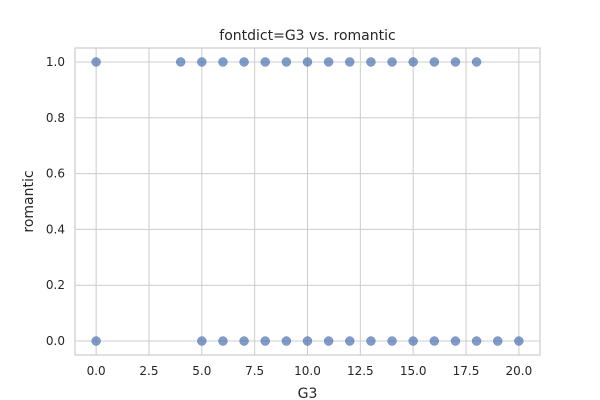 The image size is (600, 400). Describe the element at coordinates (55, 118) in the screenshot. I see `y-tick-label: 0.8` at that location.